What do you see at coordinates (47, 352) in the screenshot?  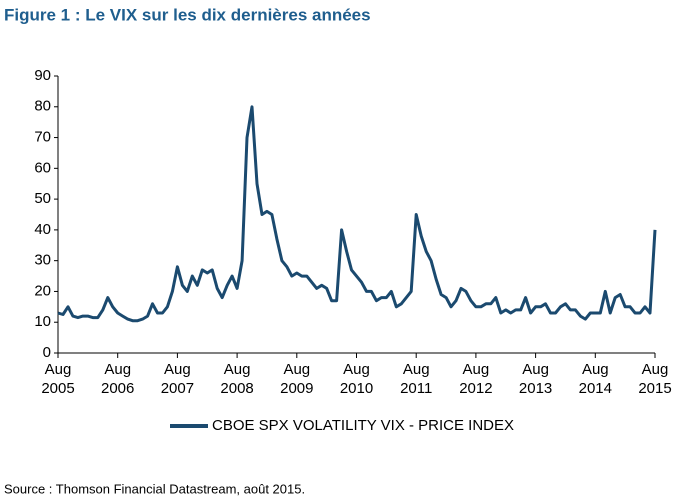 I see `y-tick-label: 0` at bounding box center [47, 352].